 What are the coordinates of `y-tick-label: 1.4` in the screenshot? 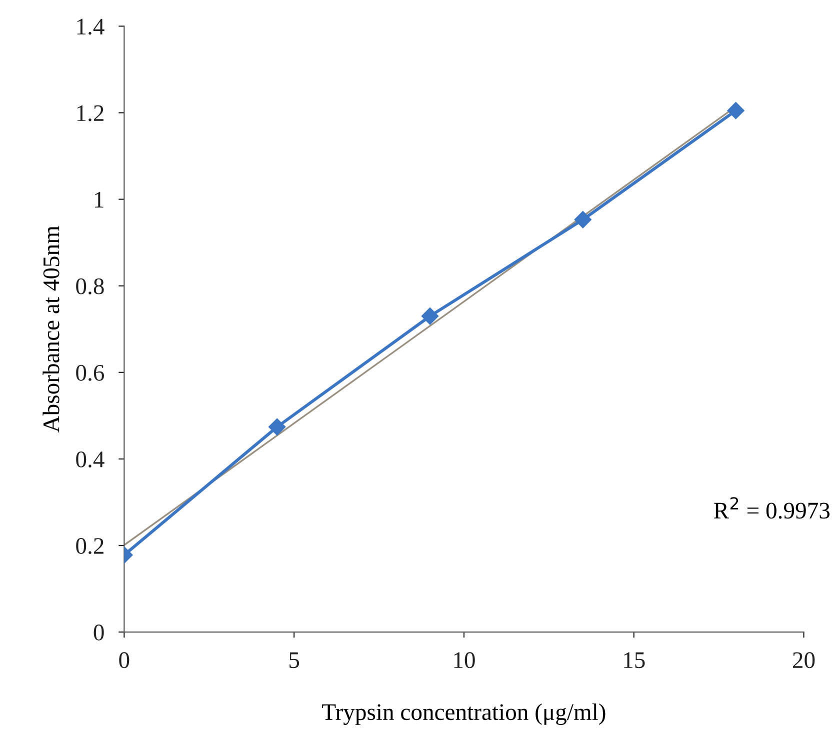 It's located at (90, 26).